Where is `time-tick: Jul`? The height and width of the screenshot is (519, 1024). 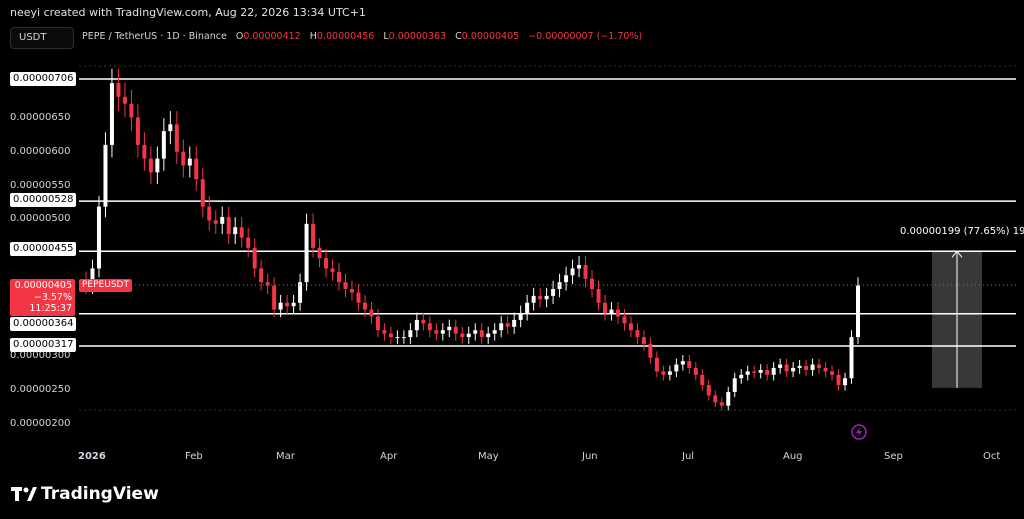
time-tick: Jul is located at coordinates (688, 456).